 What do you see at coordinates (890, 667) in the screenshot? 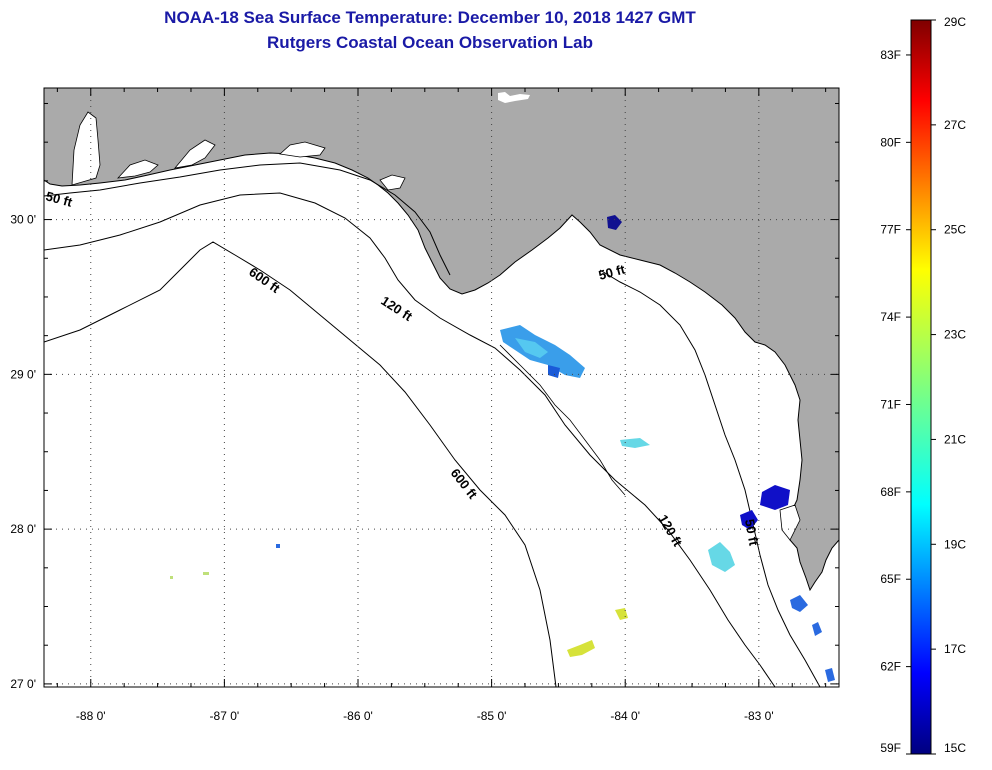
I see `colorbar-label-f: 62F` at bounding box center [890, 667].